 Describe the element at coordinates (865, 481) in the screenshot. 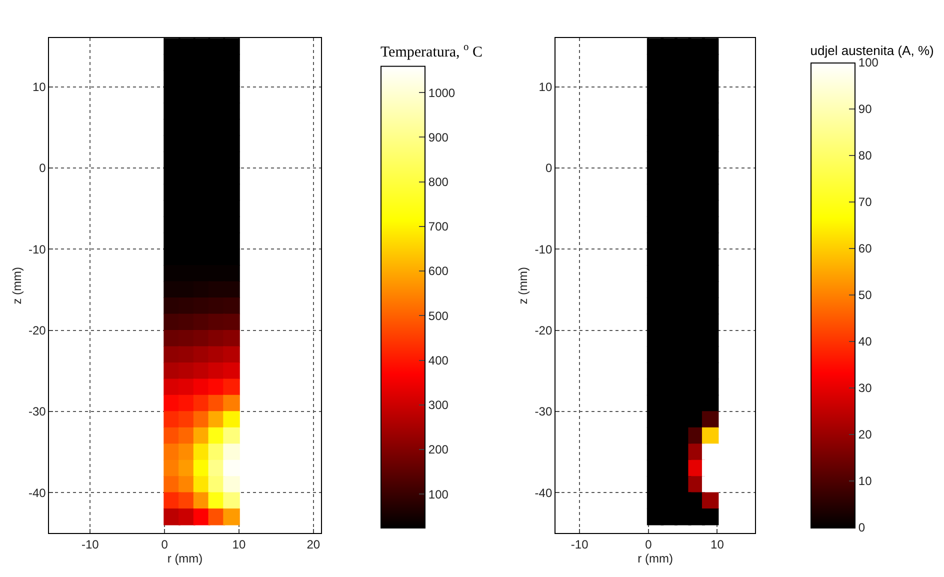

I see `color-bar-label: 10` at that location.